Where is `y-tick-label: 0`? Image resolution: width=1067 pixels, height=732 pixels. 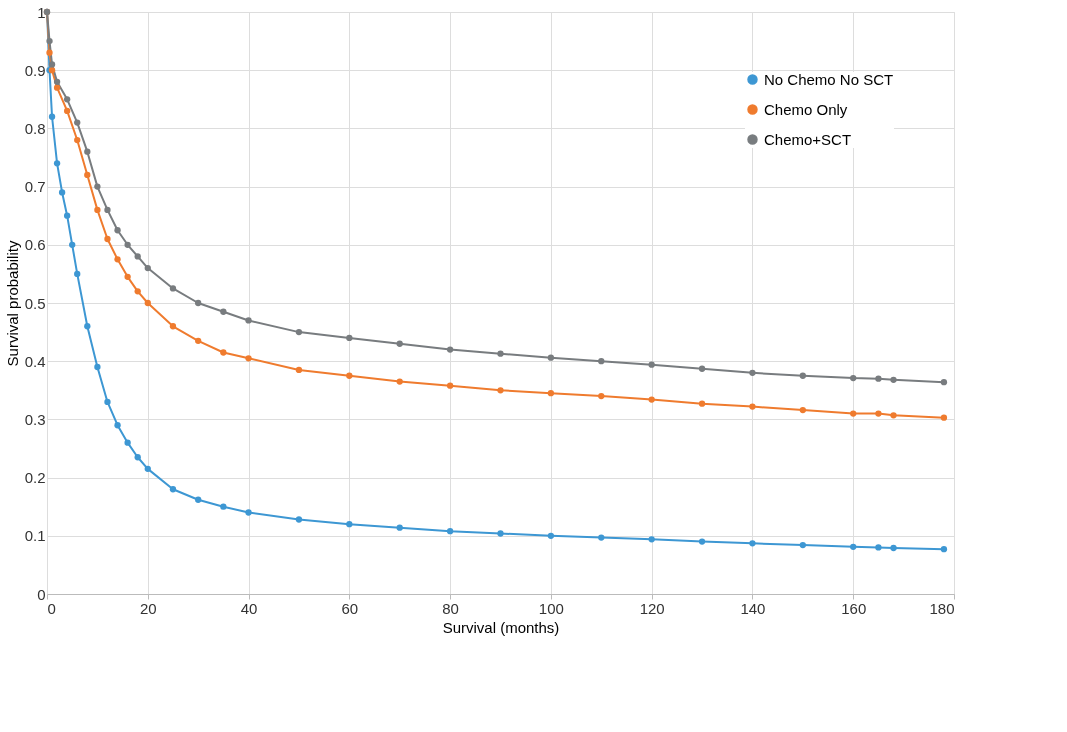 y-tick-label: 0 is located at coordinates (41, 594).